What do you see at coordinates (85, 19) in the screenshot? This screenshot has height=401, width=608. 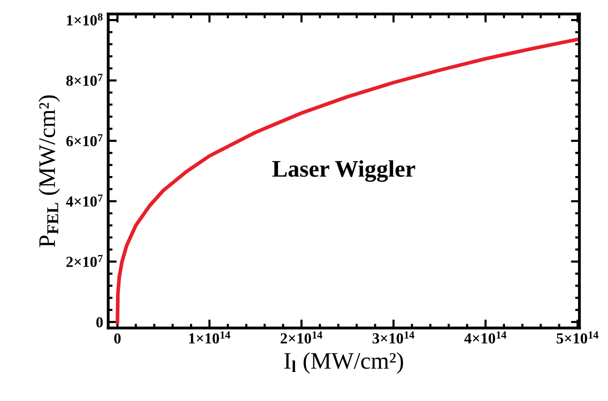 I see `y-tick-label: 1×10$^{8}$` at bounding box center [85, 19].